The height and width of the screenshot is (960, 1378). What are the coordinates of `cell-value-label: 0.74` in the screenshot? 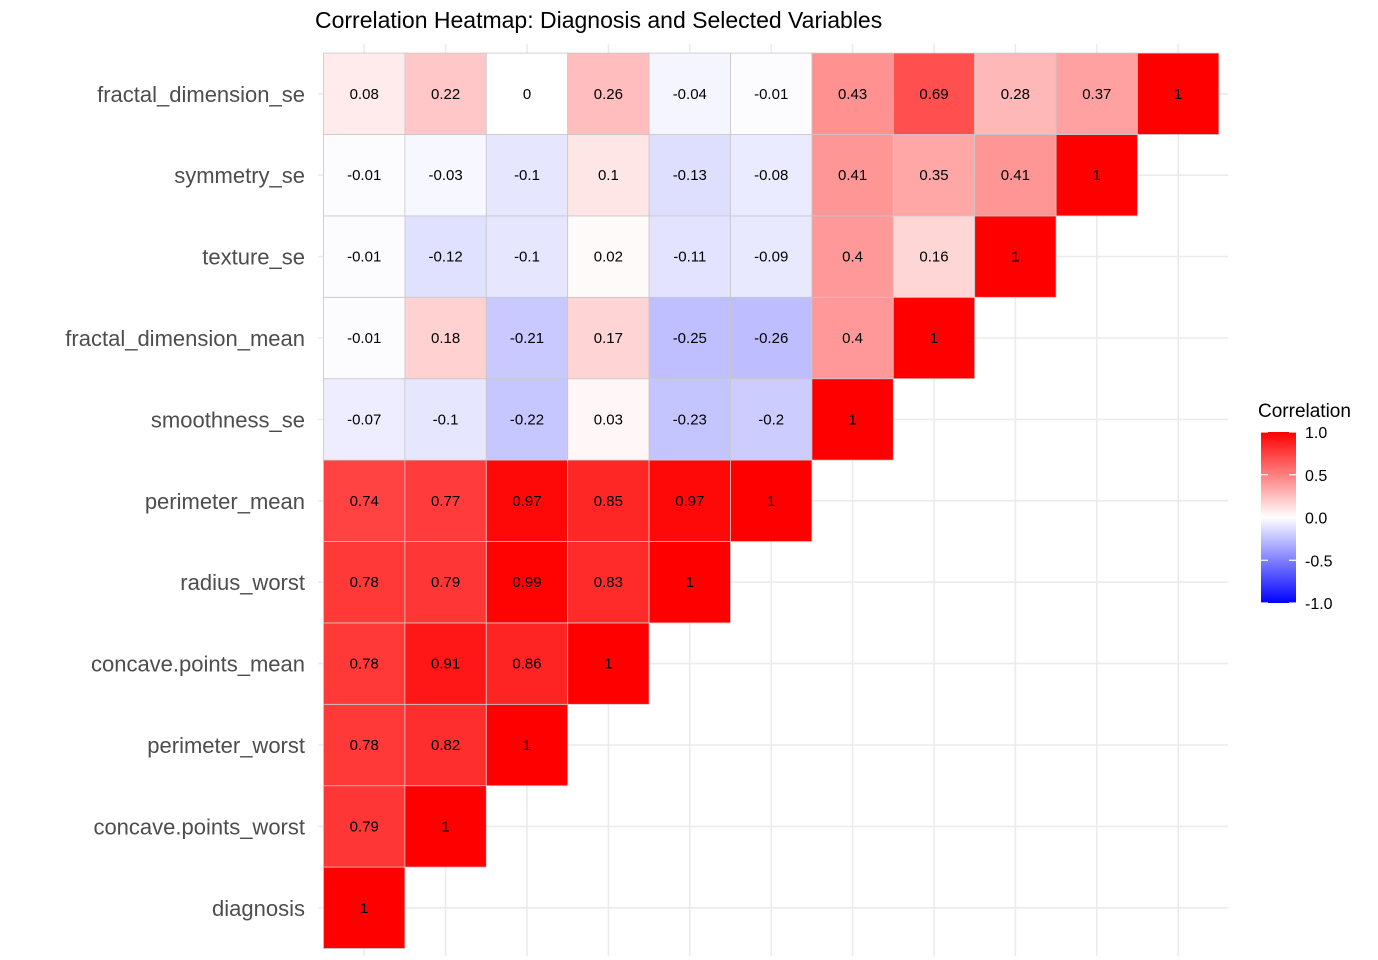 It's located at (364, 501).